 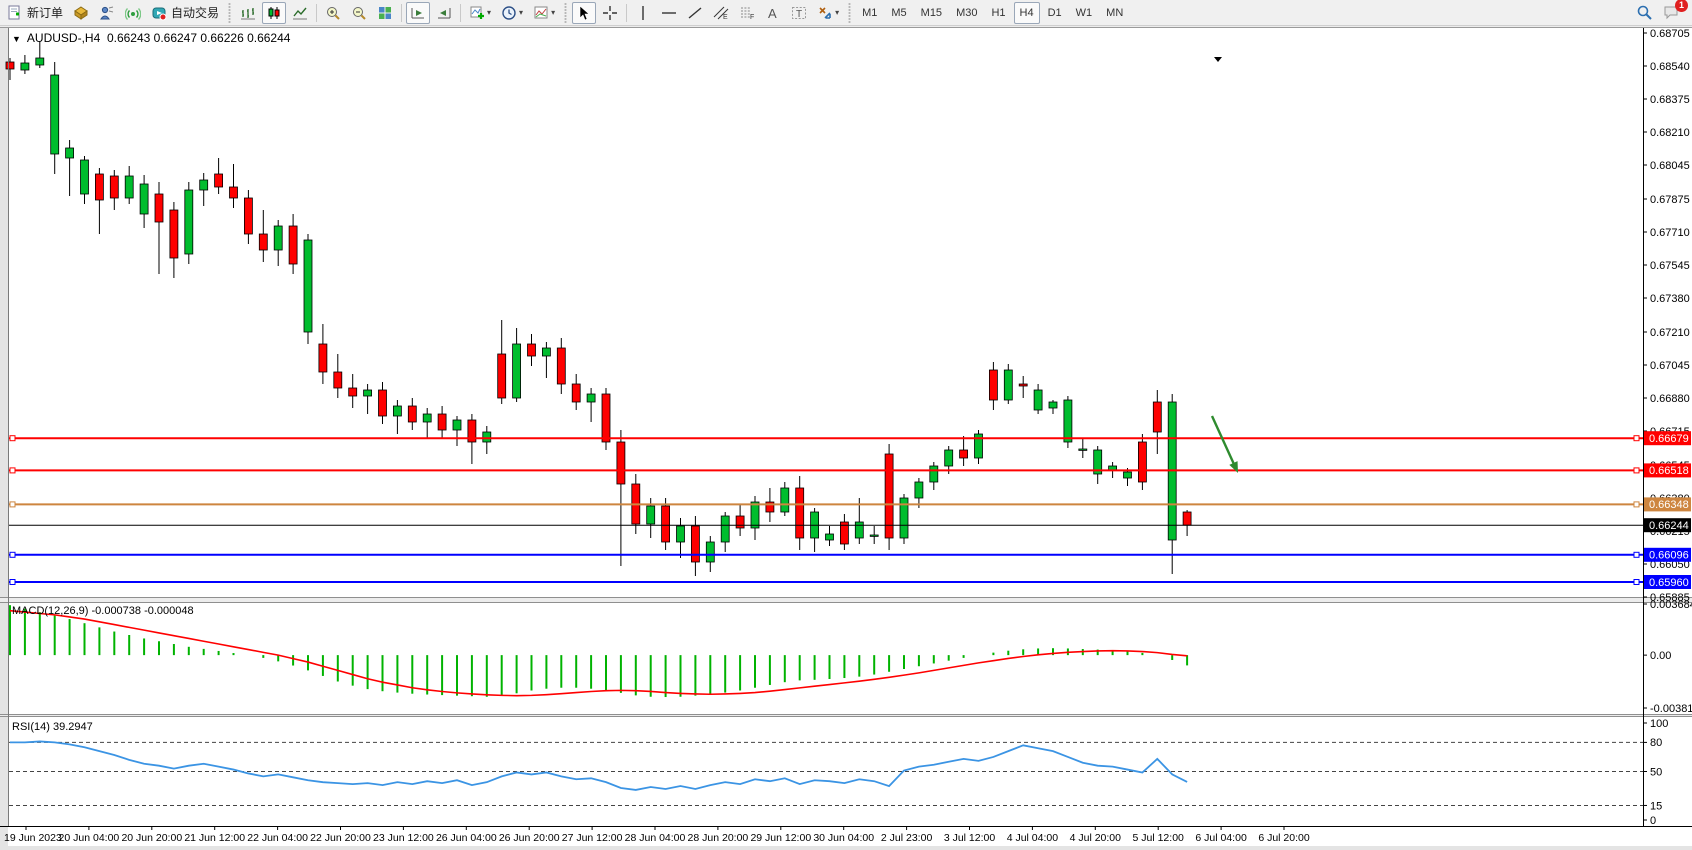 What do you see at coordinates (185, 13) in the screenshot?
I see `autotrading-button: 自动交易` at bounding box center [185, 13].